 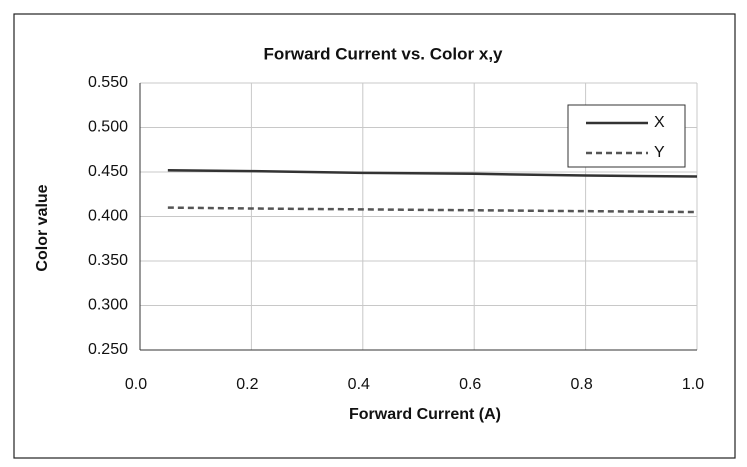 I want to click on x-tick-label: 0.0, so click(x=136, y=384).